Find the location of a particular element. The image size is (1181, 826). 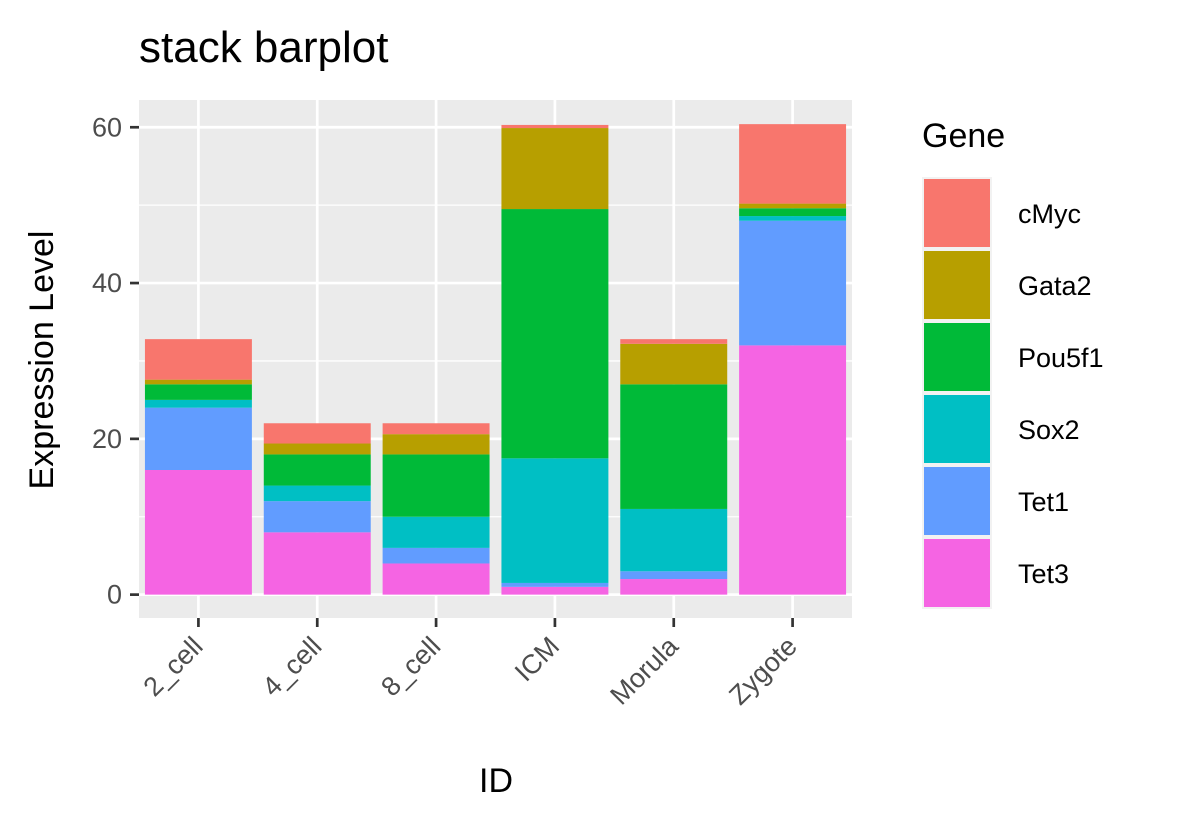

legend-swatch-pou5f1 is located at coordinates (957, 357).